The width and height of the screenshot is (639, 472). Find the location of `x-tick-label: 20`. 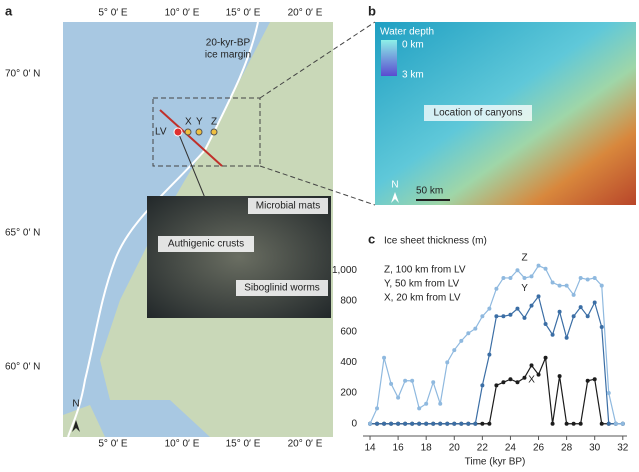

x-tick-label: 20 is located at coordinates (455, 448).